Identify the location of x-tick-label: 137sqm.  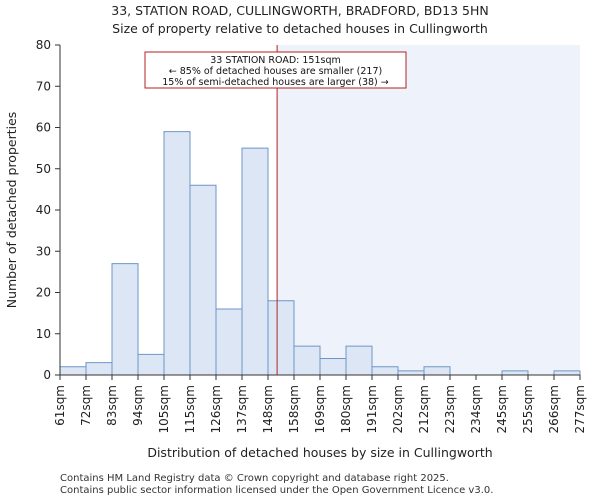
(242, 409).